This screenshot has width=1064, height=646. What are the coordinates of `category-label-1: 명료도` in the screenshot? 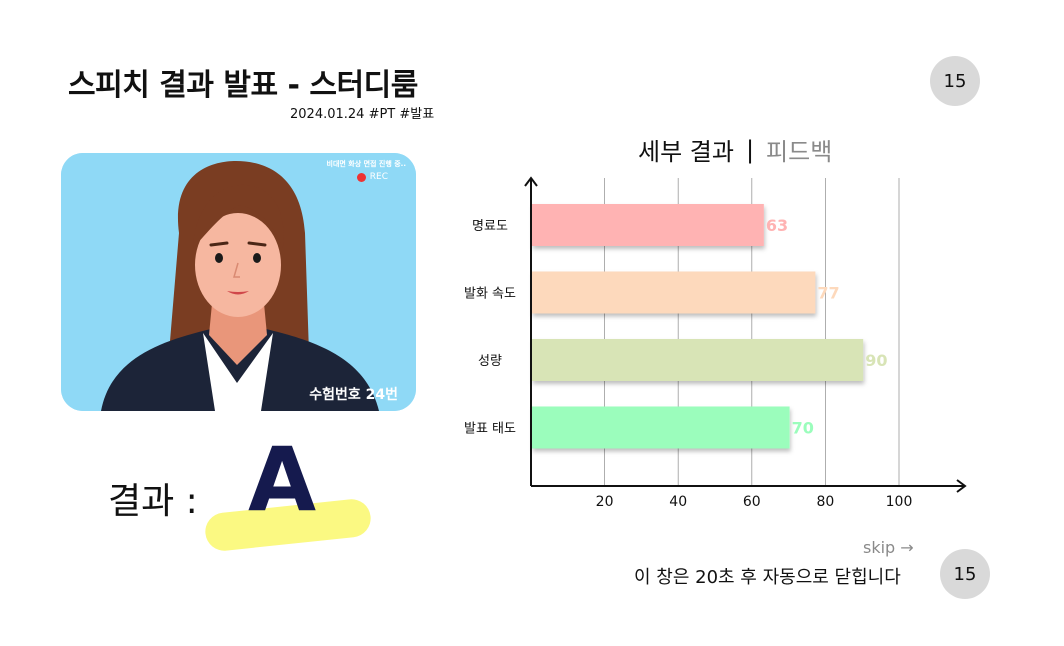 It's located at (490, 226).